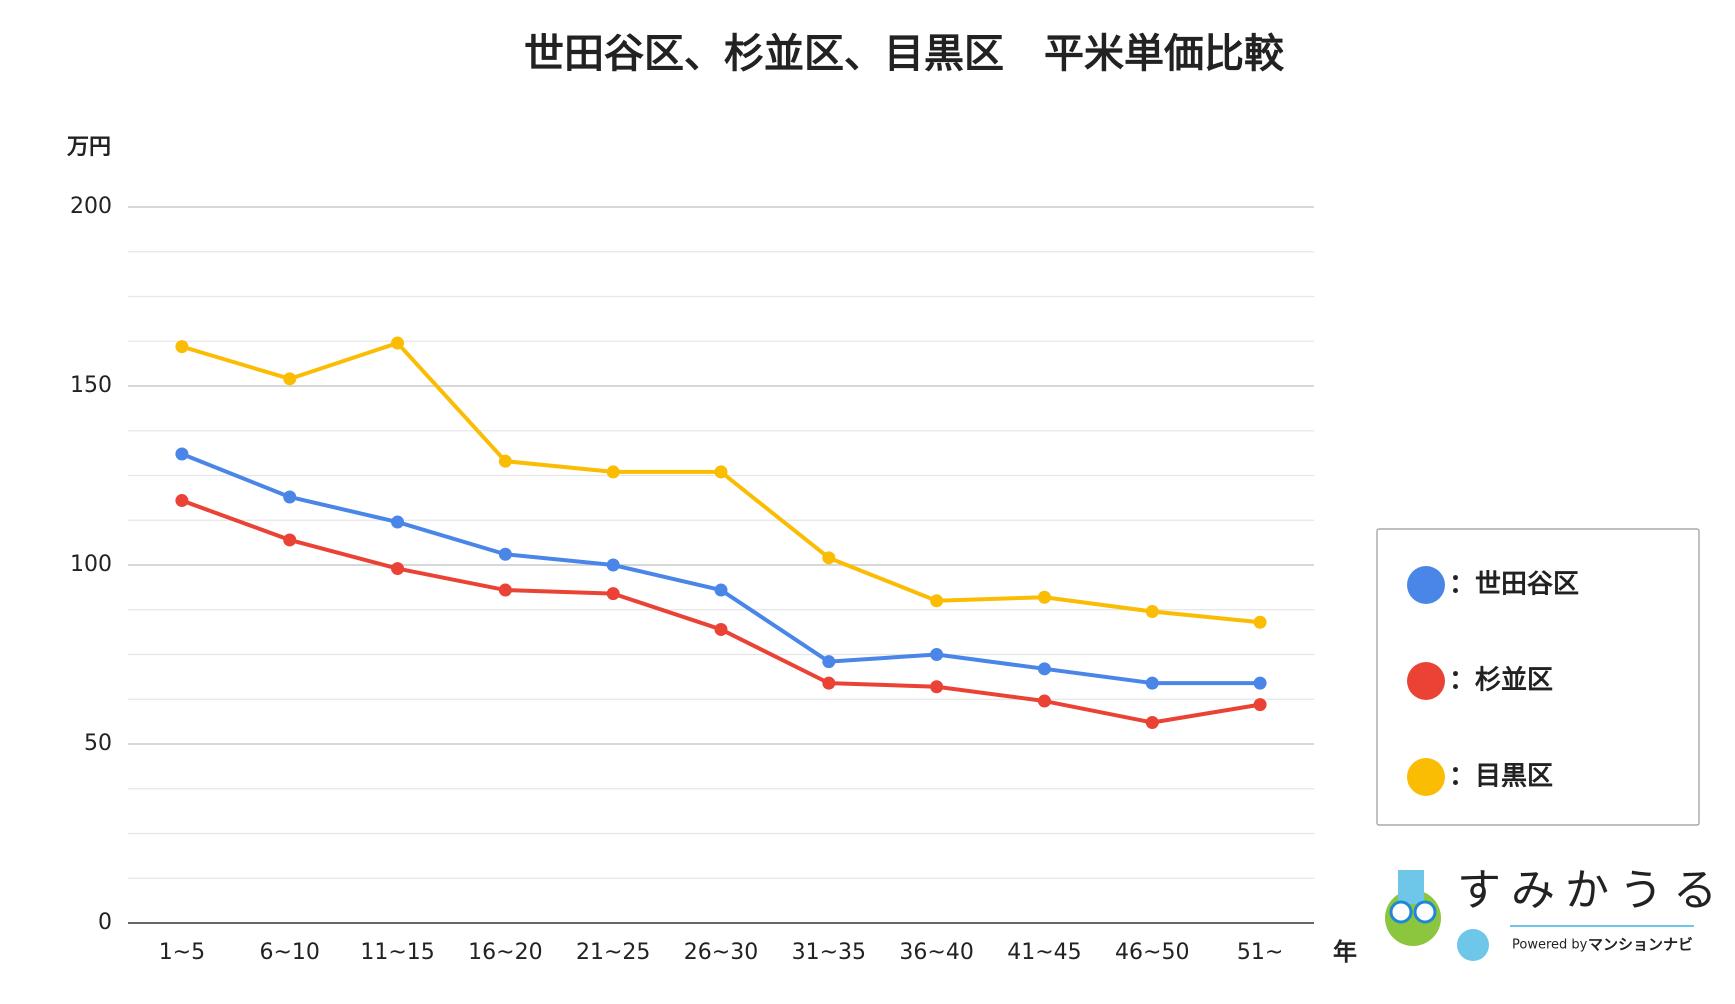 This screenshot has height=1004, width=1735. Describe the element at coordinates (98, 743) in the screenshot. I see `y-tick-label: 50` at that location.